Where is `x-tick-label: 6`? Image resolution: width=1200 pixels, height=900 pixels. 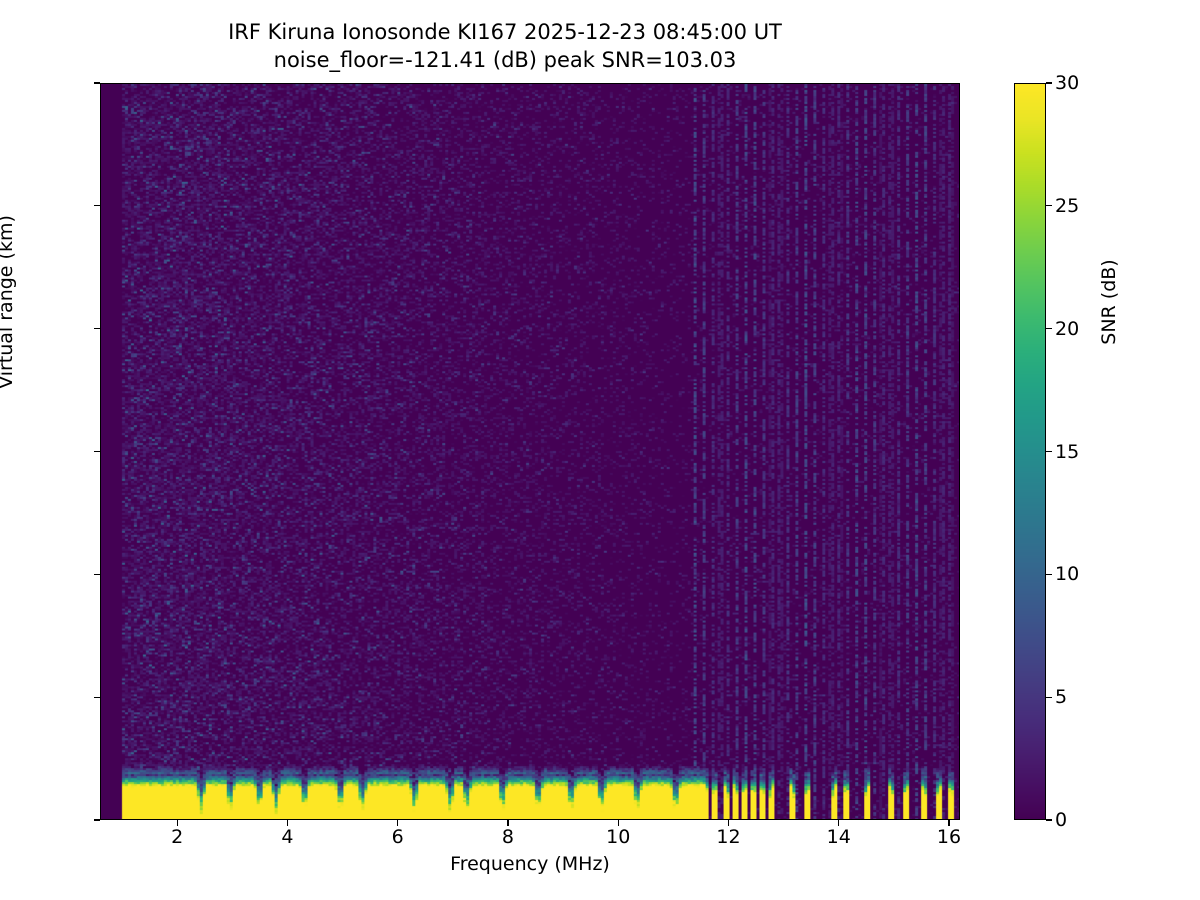
x-tick-label: 6 is located at coordinates (397, 837).